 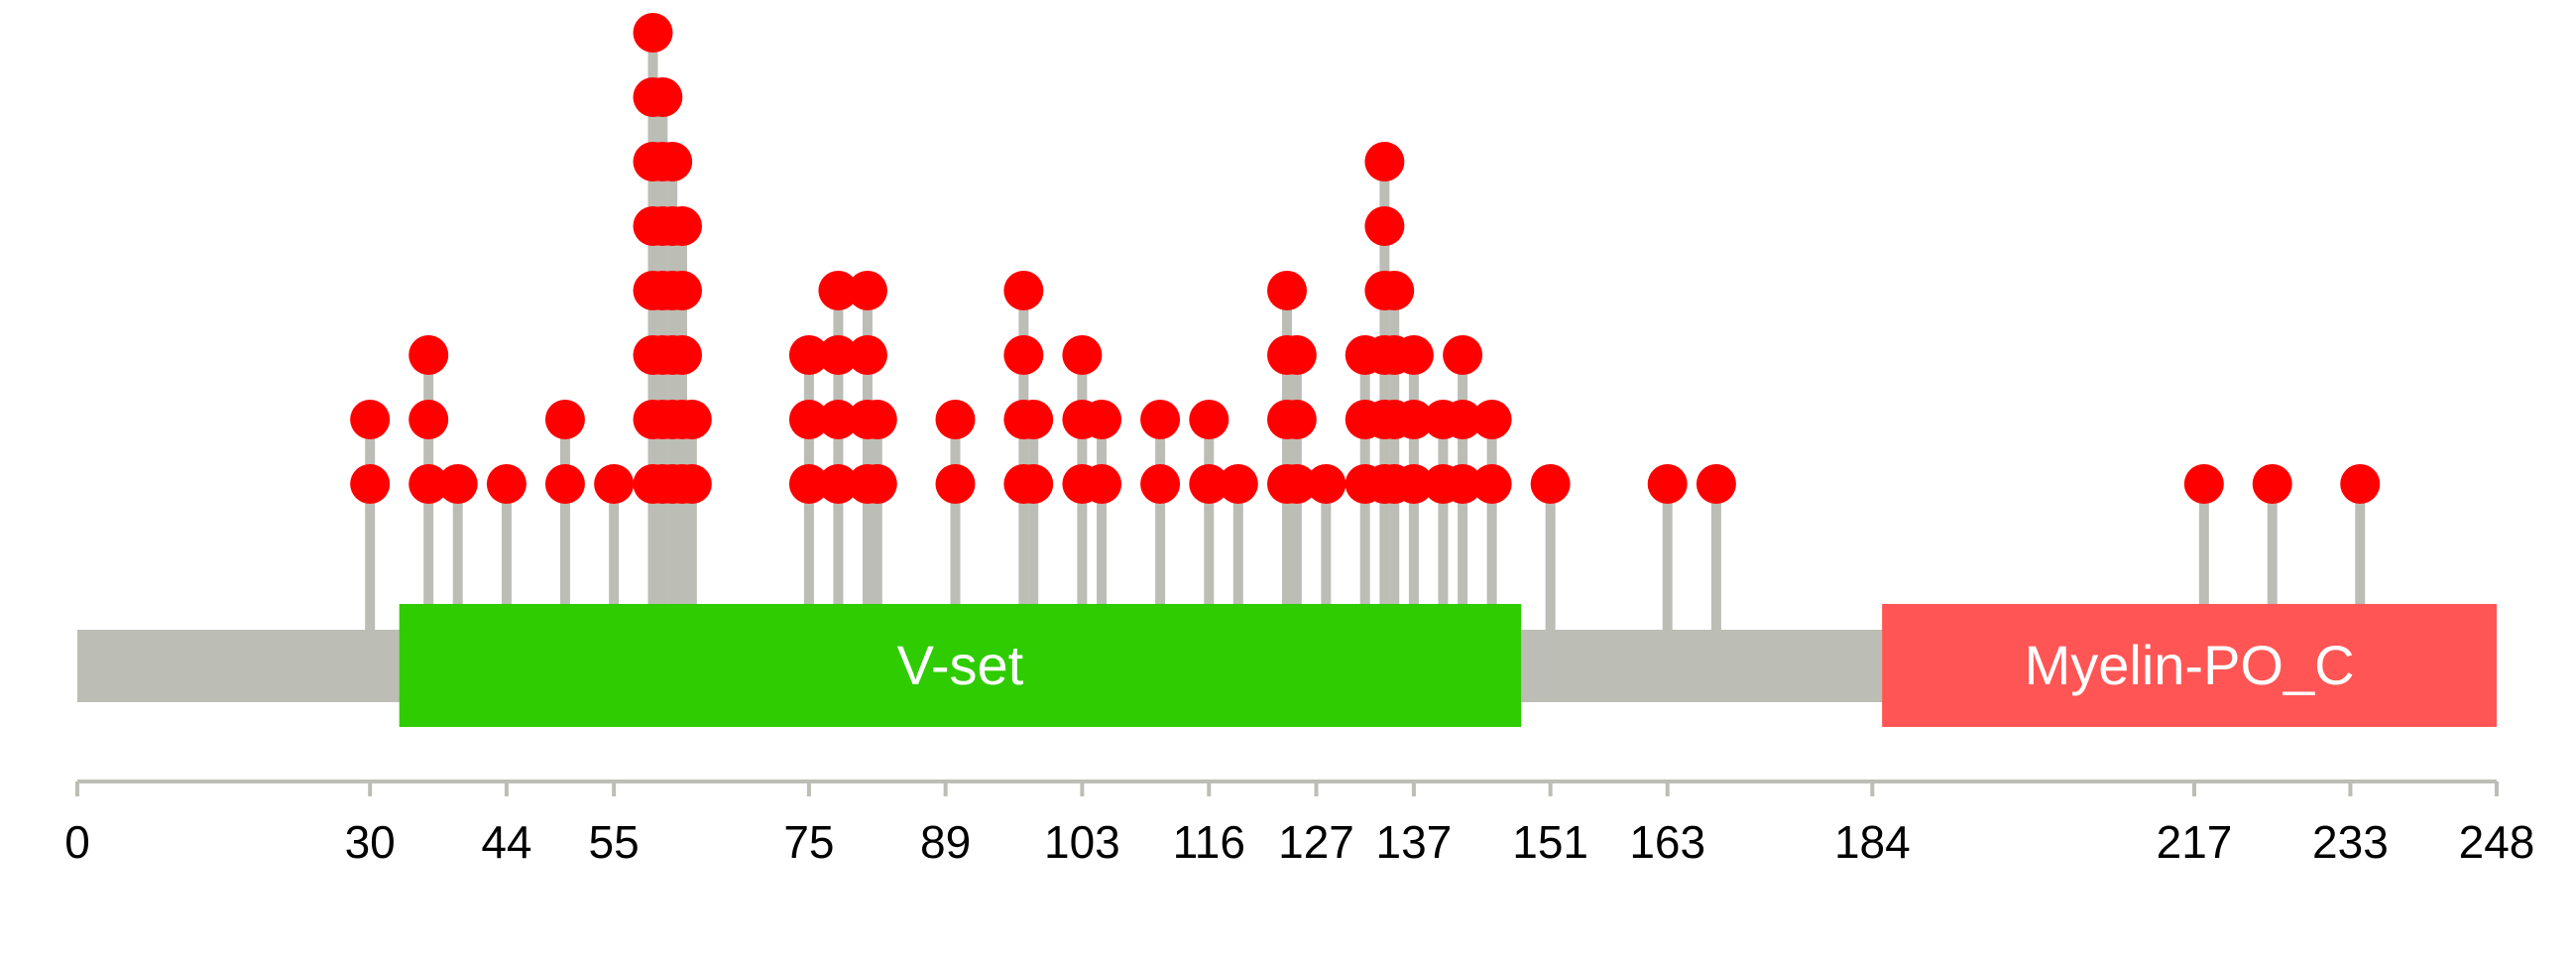 I want to click on axis-tick-label: 116, so click(x=1209, y=842).